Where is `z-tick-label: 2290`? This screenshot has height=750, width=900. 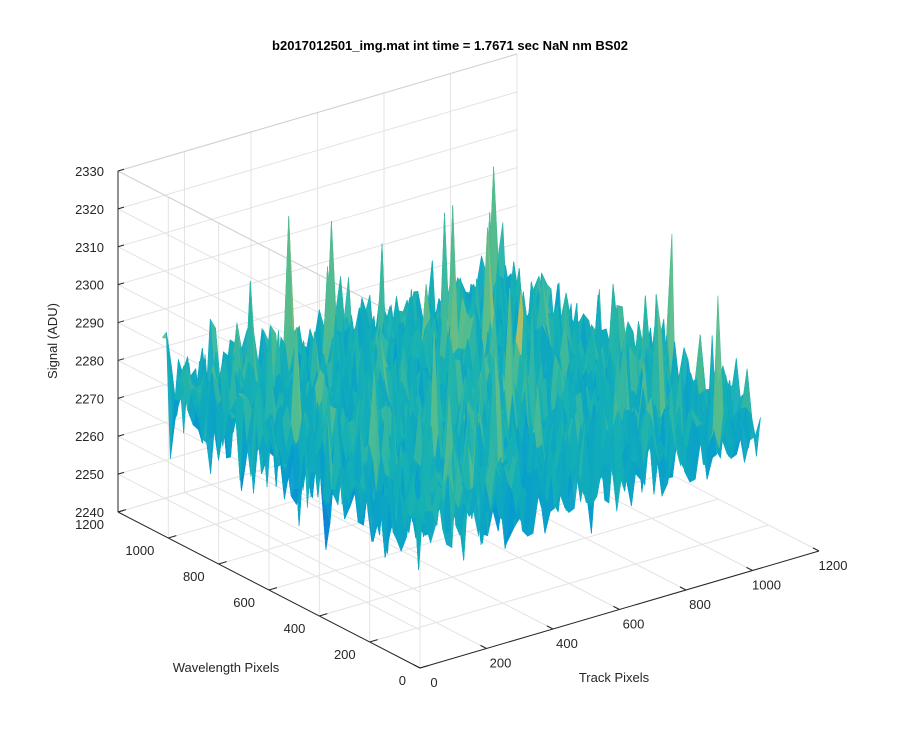
z-tick-label: 2290 is located at coordinates (89, 323).